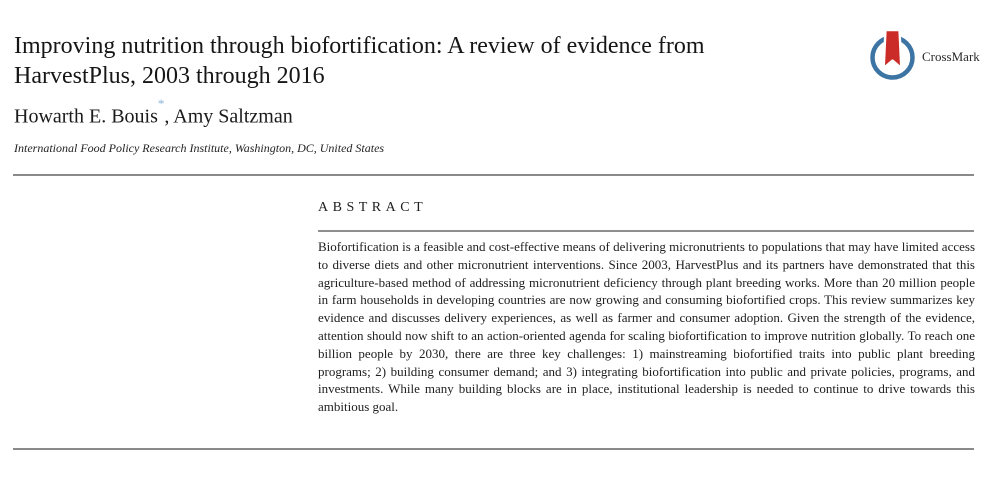  What do you see at coordinates (161, 103) in the screenshot?
I see `corresponding-author-marker: *` at bounding box center [161, 103].